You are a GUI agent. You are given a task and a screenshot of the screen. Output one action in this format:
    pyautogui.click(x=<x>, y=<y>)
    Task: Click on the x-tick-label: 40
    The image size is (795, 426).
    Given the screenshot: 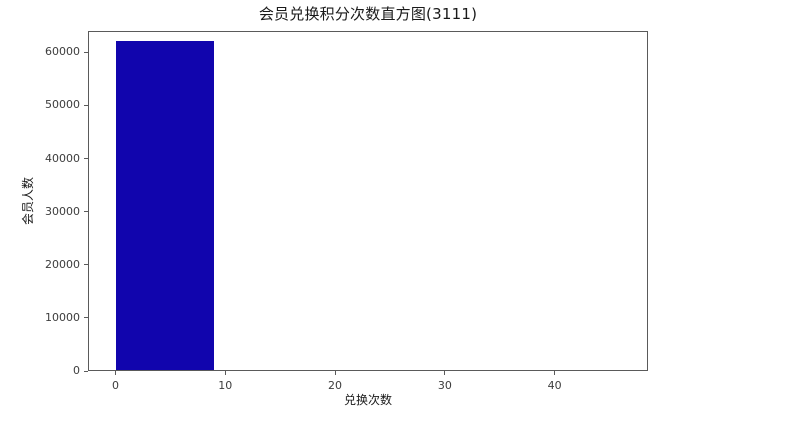 What is the action you would take?
    pyautogui.click(x=554, y=385)
    